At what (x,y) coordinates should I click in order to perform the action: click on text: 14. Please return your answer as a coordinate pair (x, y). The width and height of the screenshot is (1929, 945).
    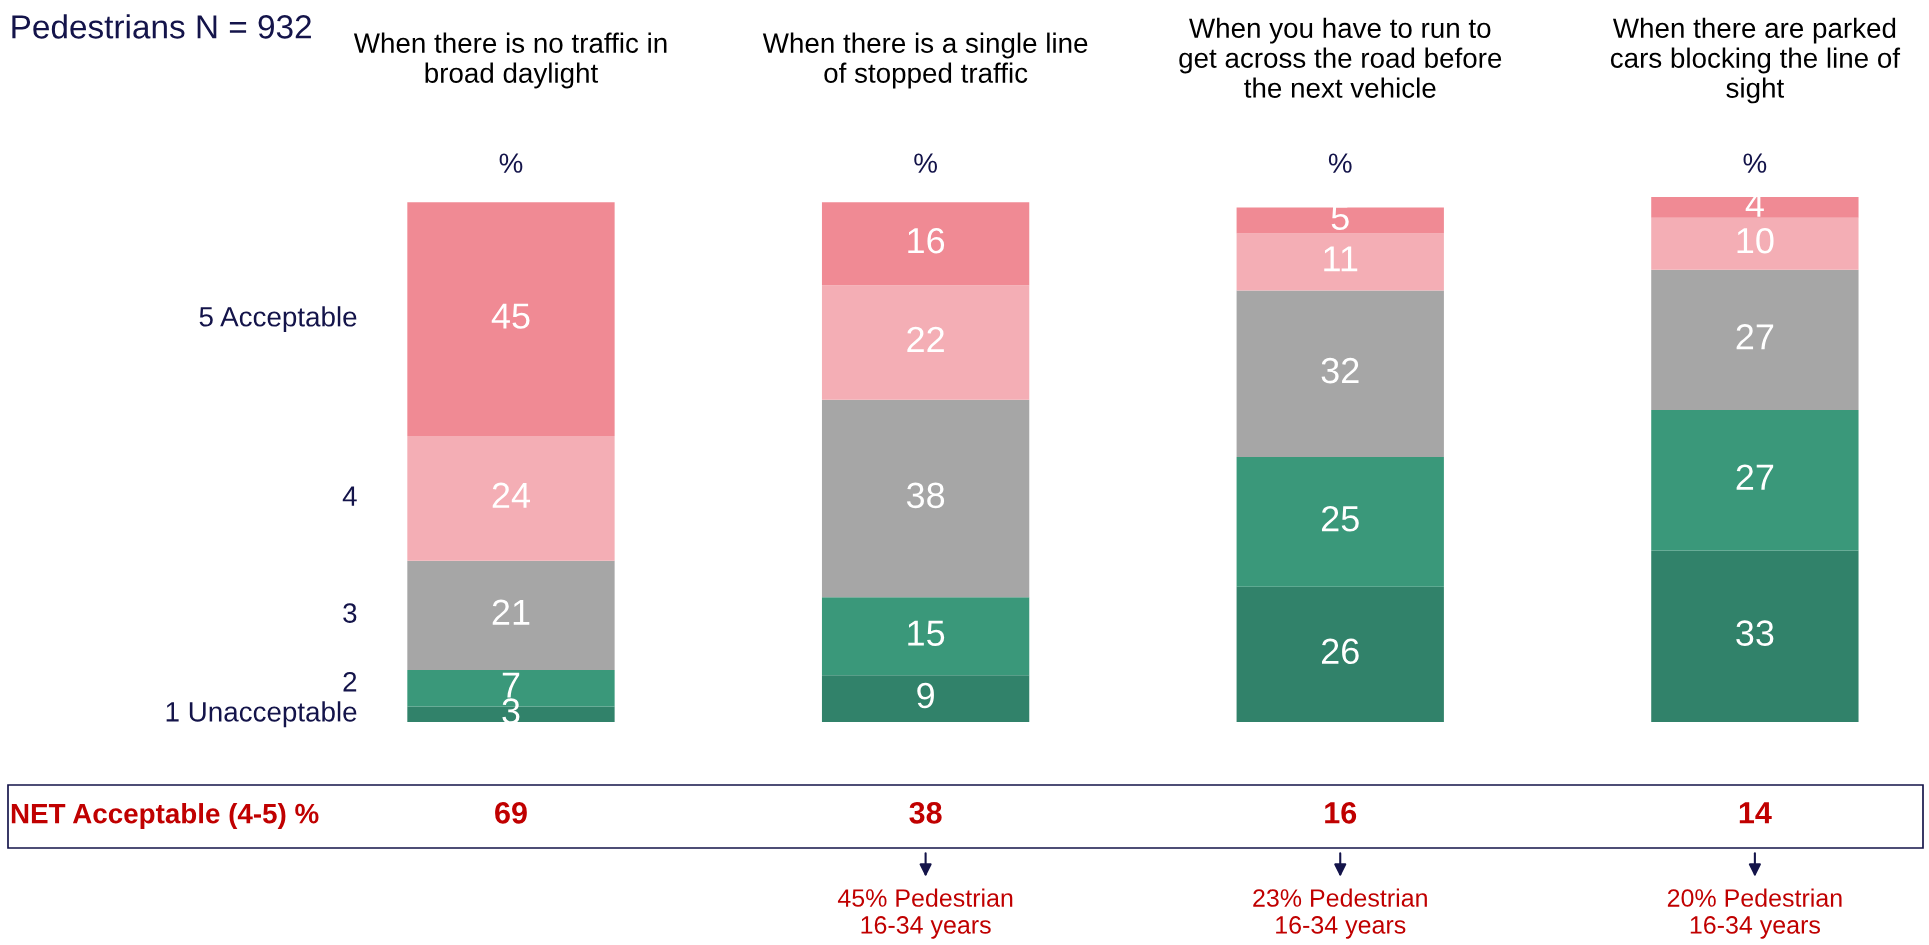
    Looking at the image, I should click on (1755, 813).